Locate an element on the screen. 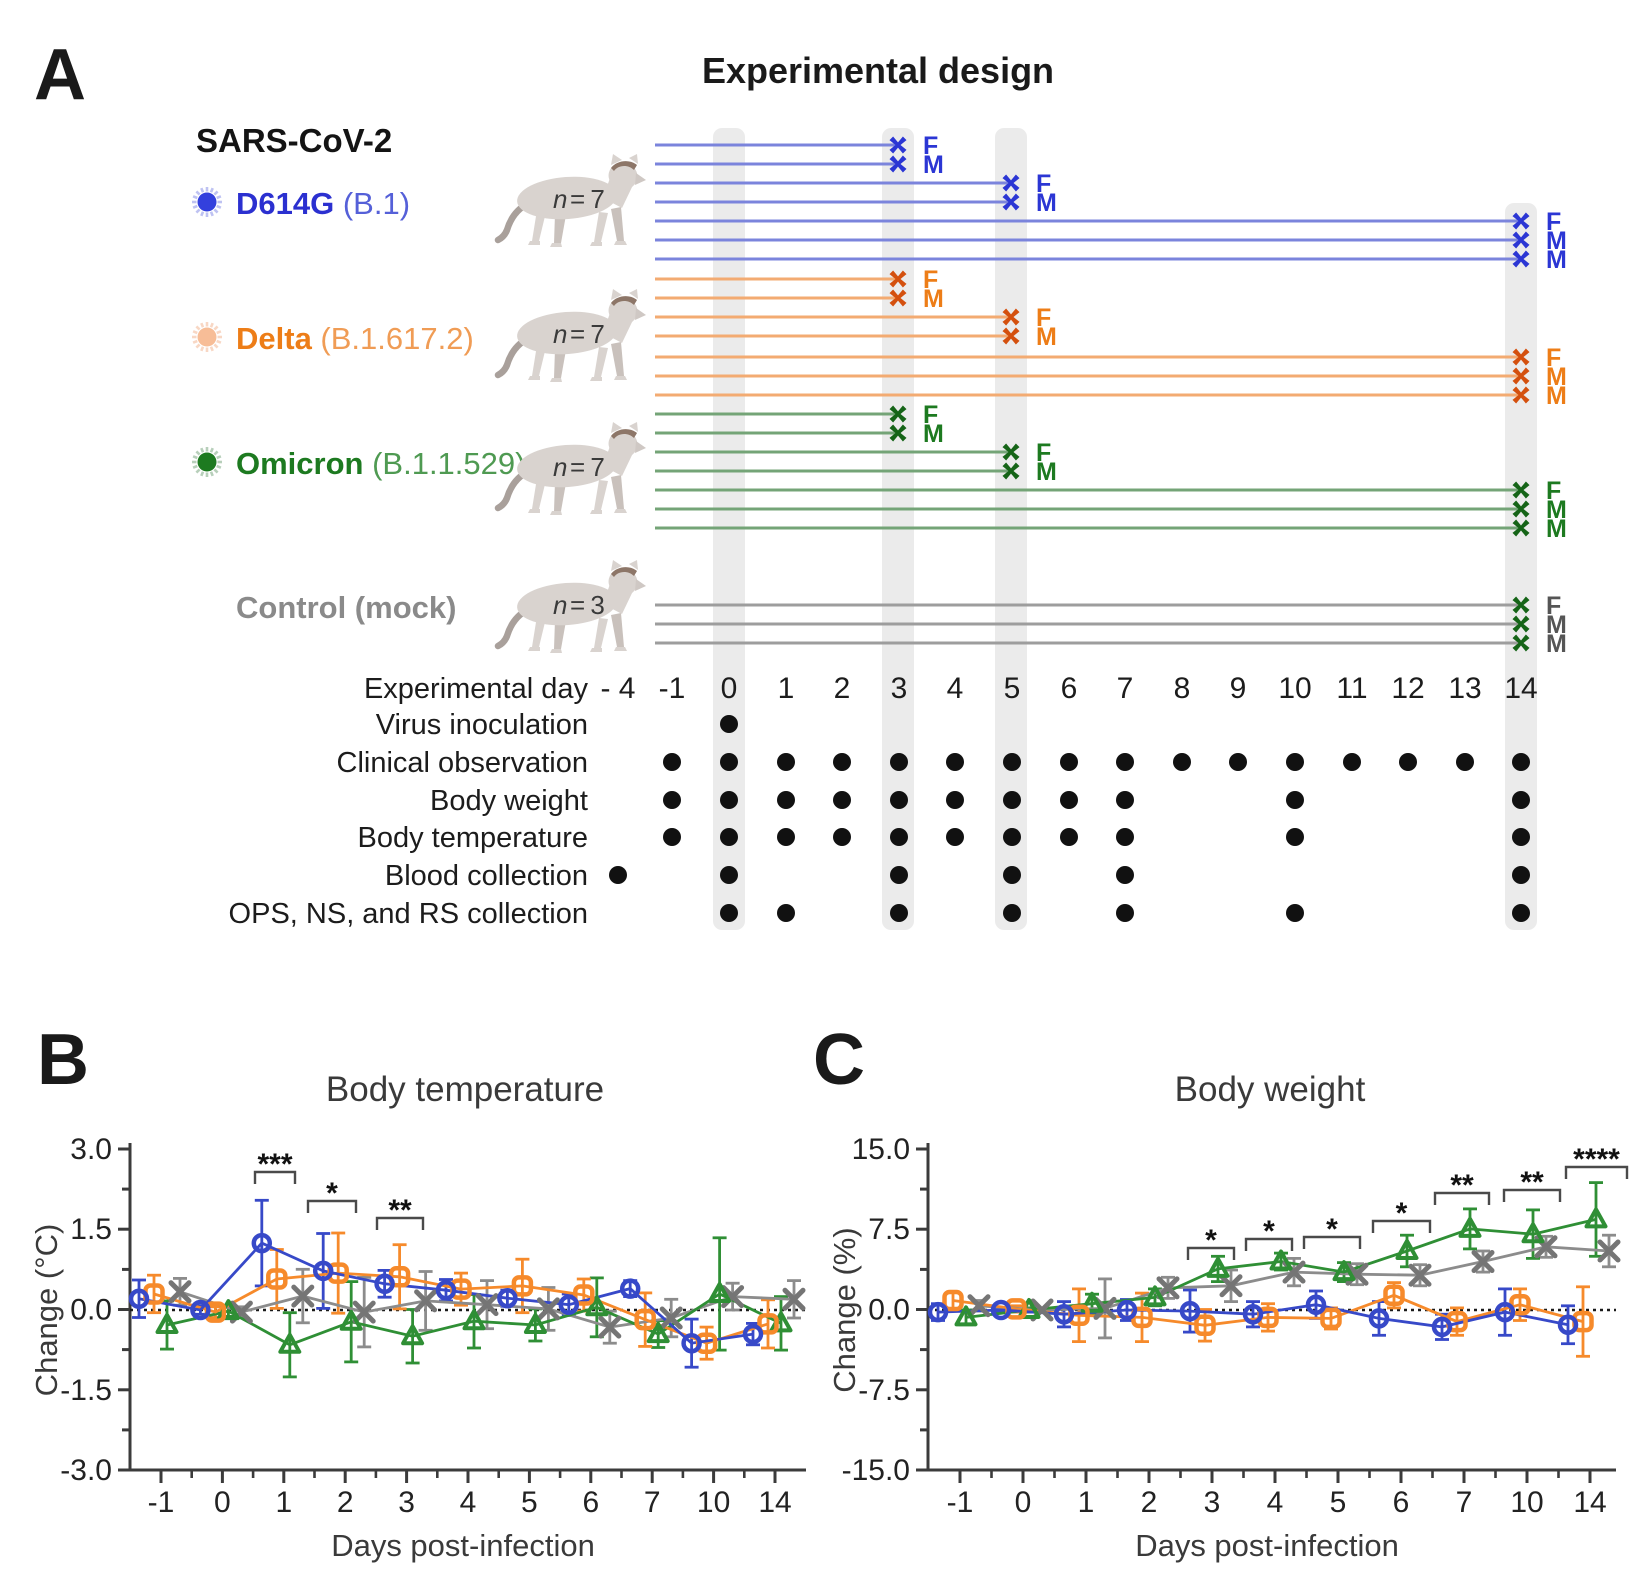 The height and width of the screenshot is (1587, 1646). svg-text: 8 is located at coordinates (1182, 688).